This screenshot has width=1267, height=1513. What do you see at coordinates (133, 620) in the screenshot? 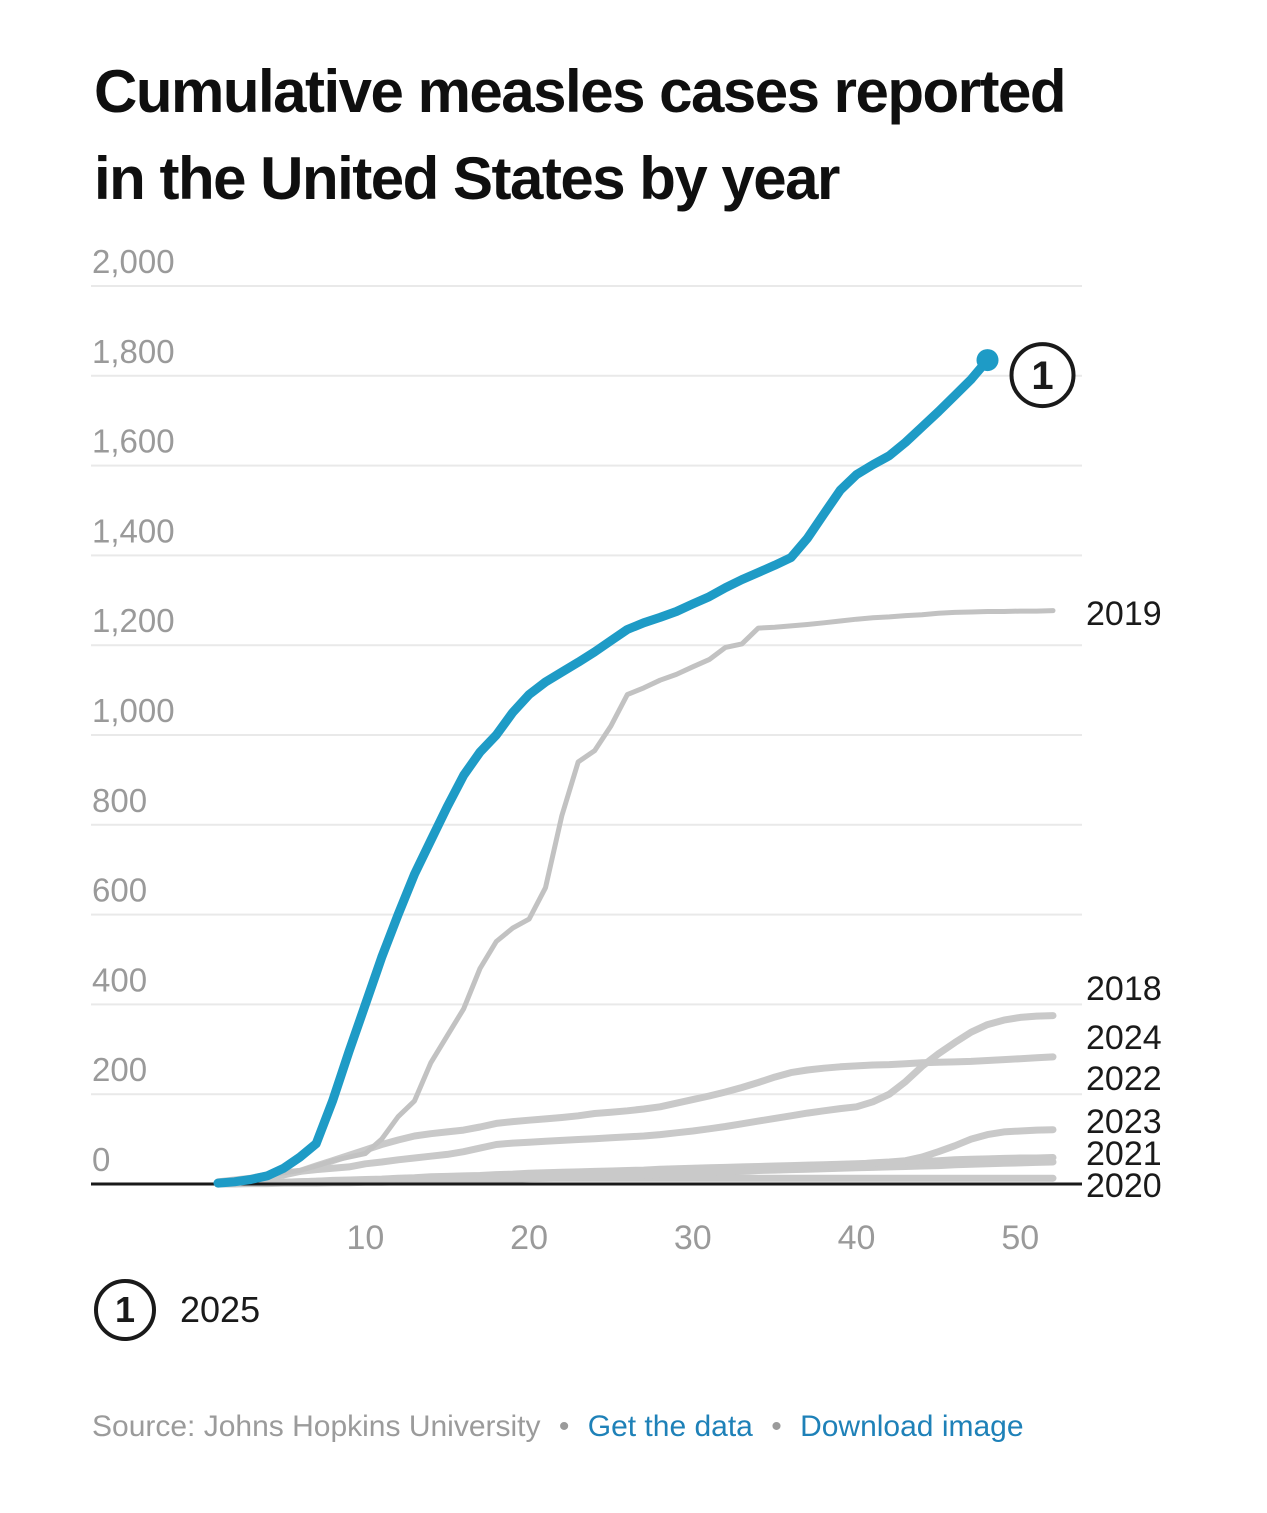
I see `y-tick-label: 1,200` at bounding box center [133, 620].